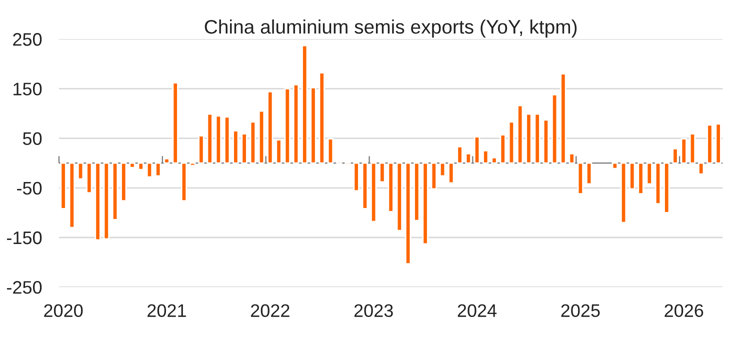  Describe the element at coordinates (63, 311) in the screenshot. I see `x-tick-label: 2020` at that location.